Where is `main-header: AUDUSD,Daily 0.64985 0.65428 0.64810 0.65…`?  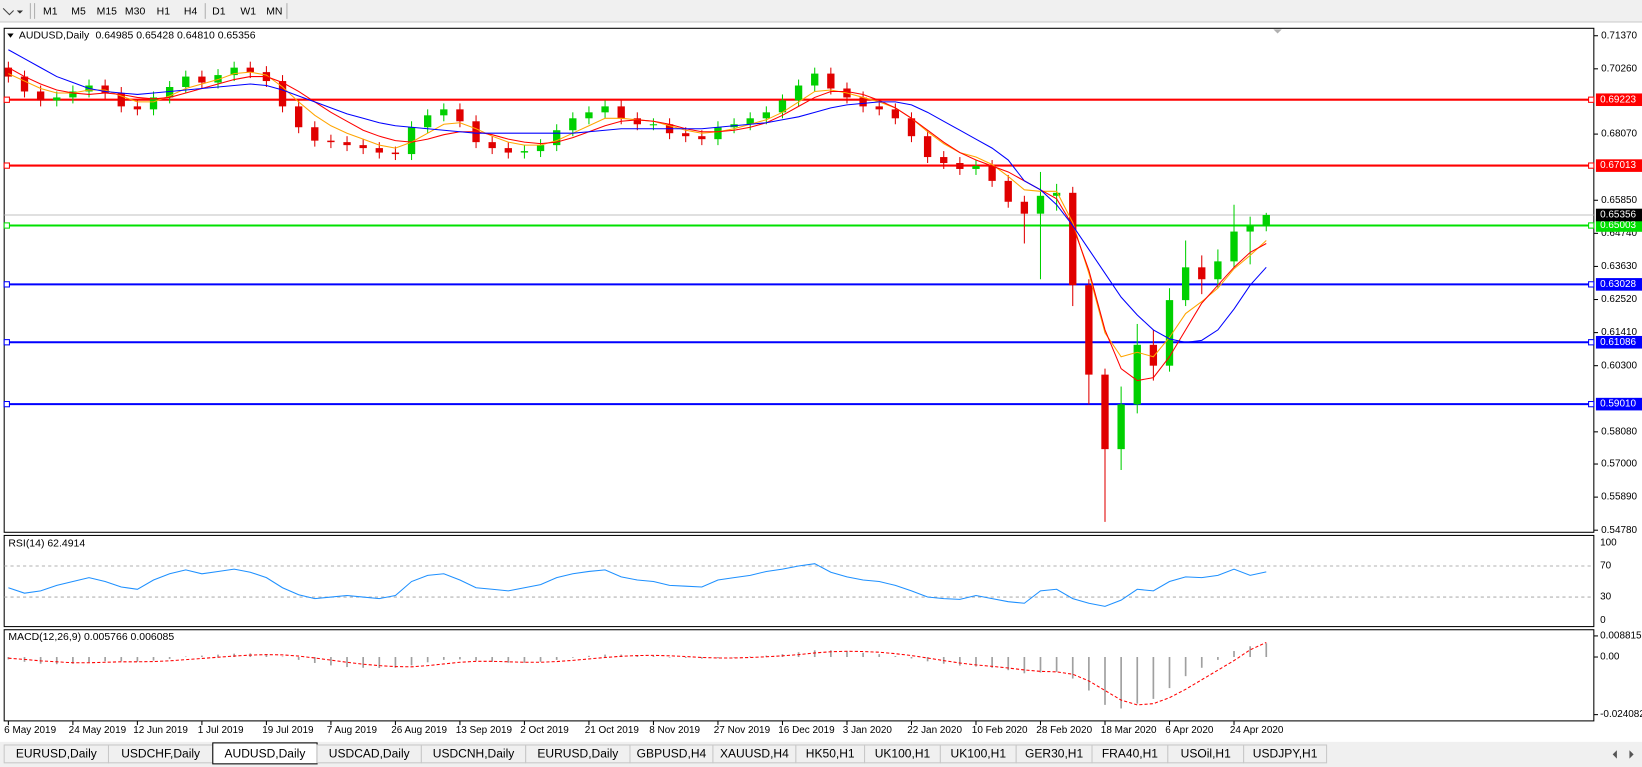 main-header: AUDUSD,Daily 0.64985 0.65428 0.64810 0.65… is located at coordinates (137, 35).